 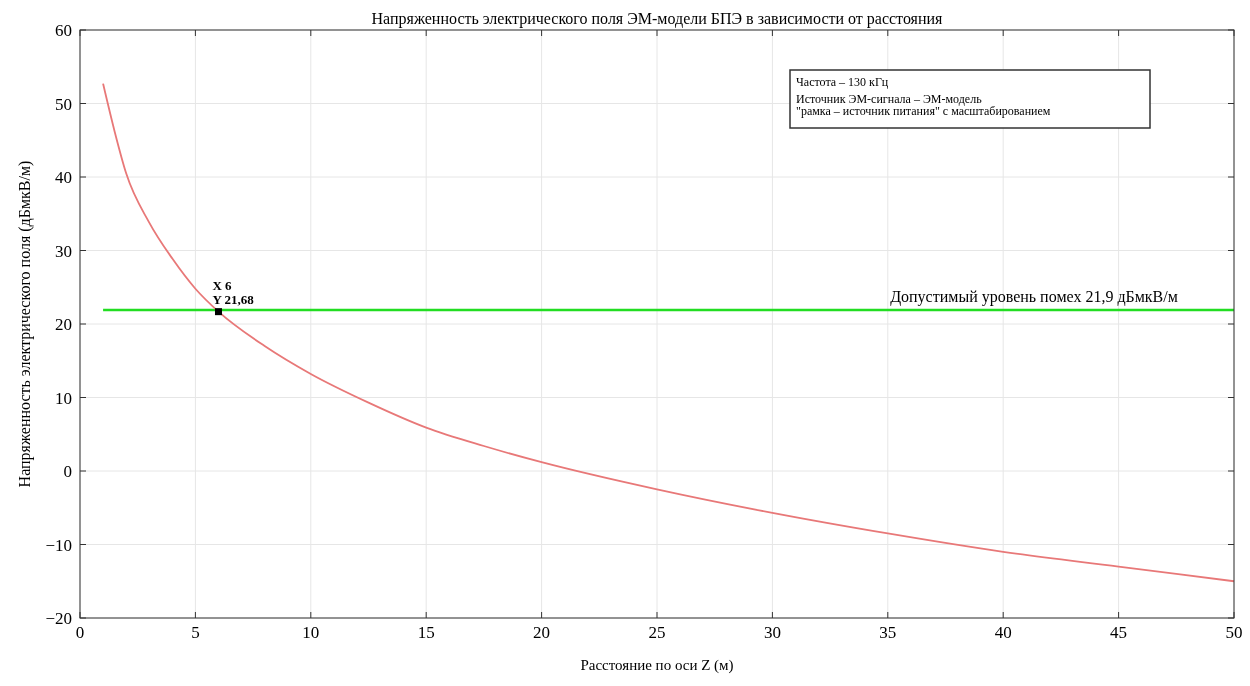 I want to click on x-axis-title: Расстояние по оси Z (м), so click(x=657, y=665).